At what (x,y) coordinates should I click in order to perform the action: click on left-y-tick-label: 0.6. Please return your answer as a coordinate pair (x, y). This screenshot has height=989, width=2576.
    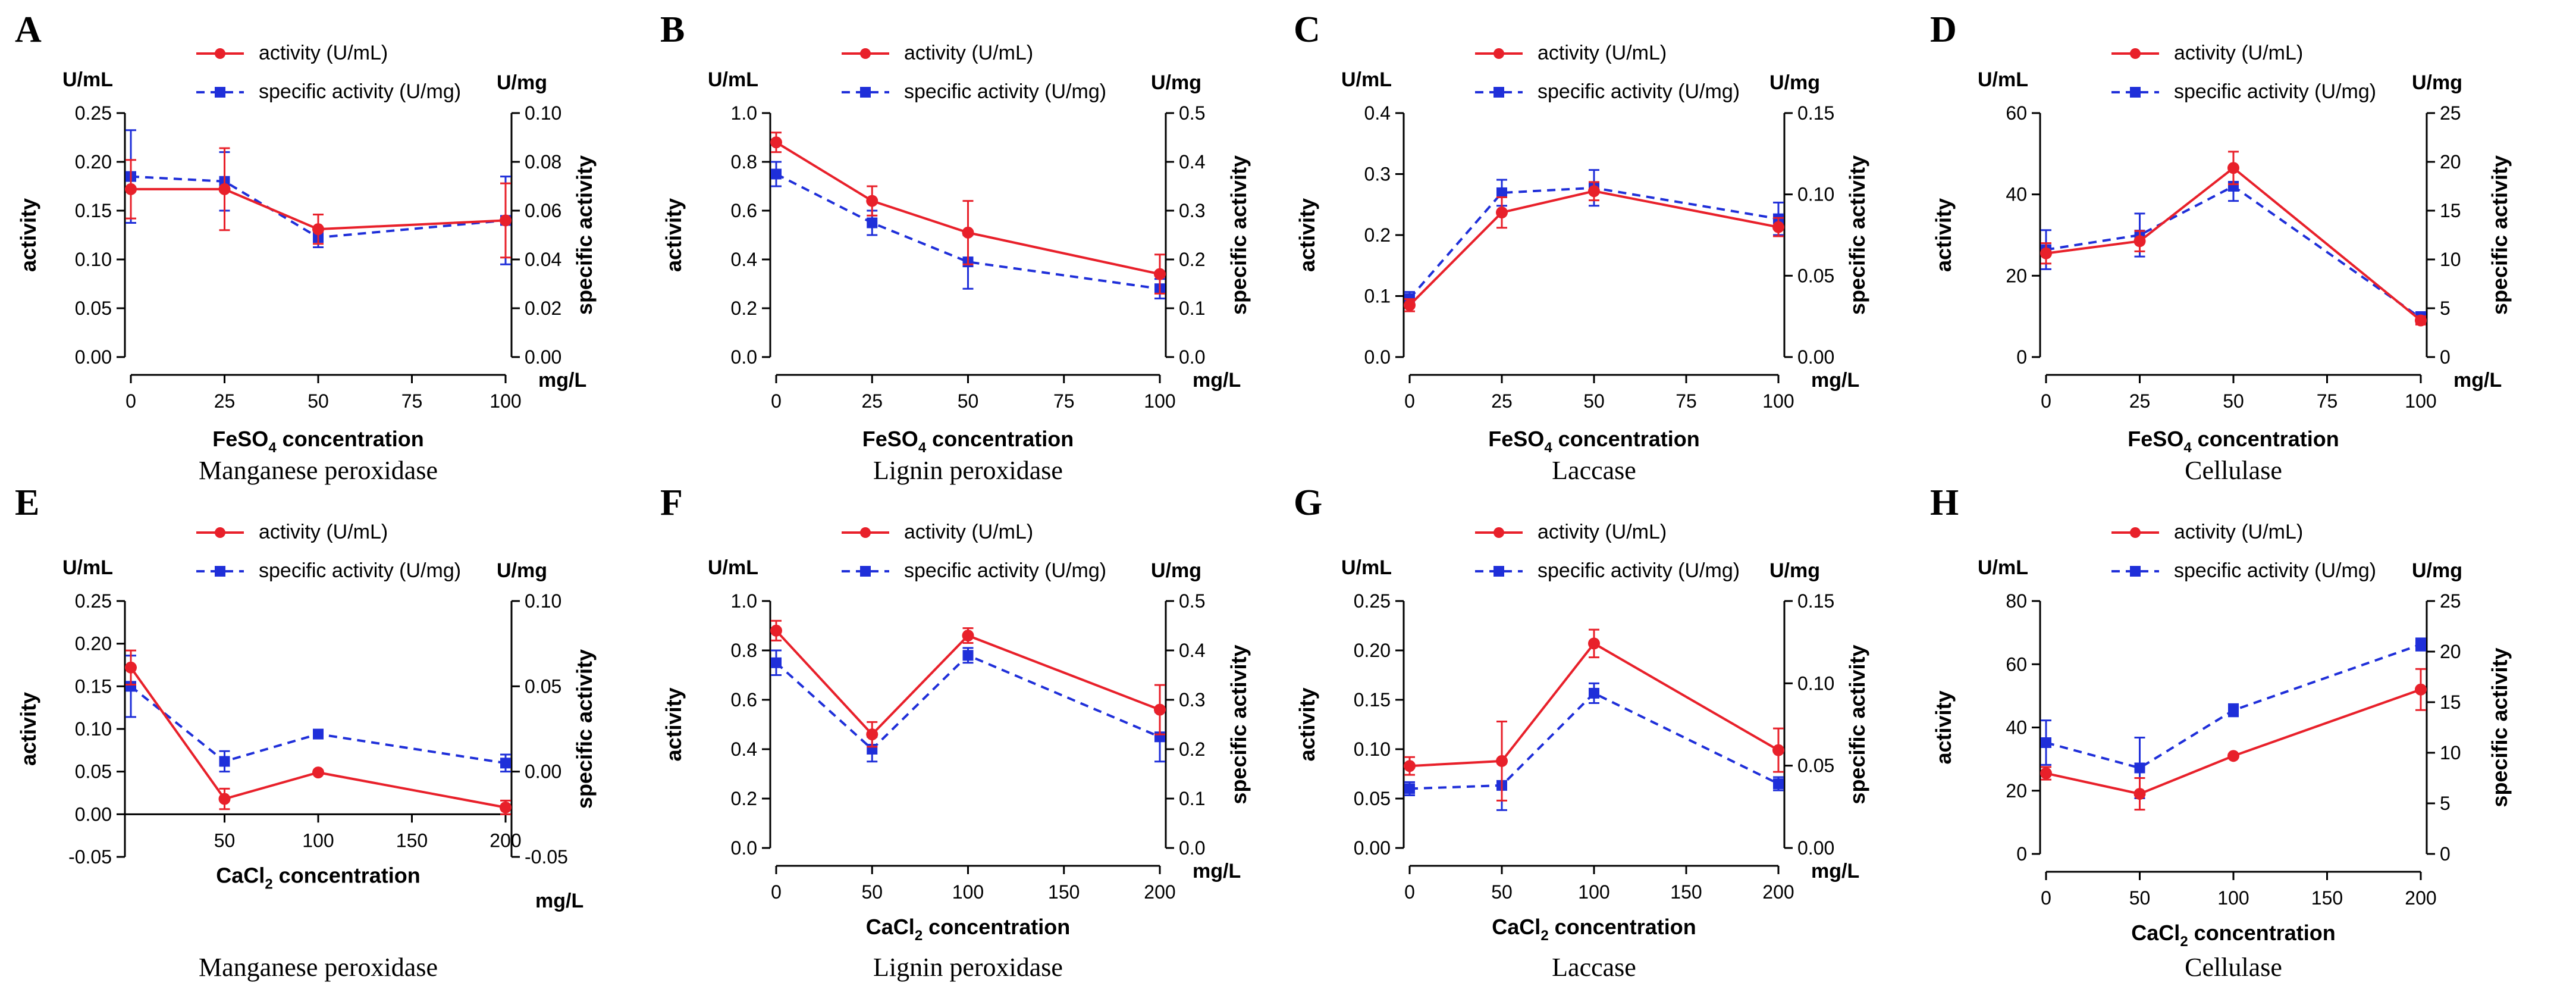
    Looking at the image, I should click on (744, 700).